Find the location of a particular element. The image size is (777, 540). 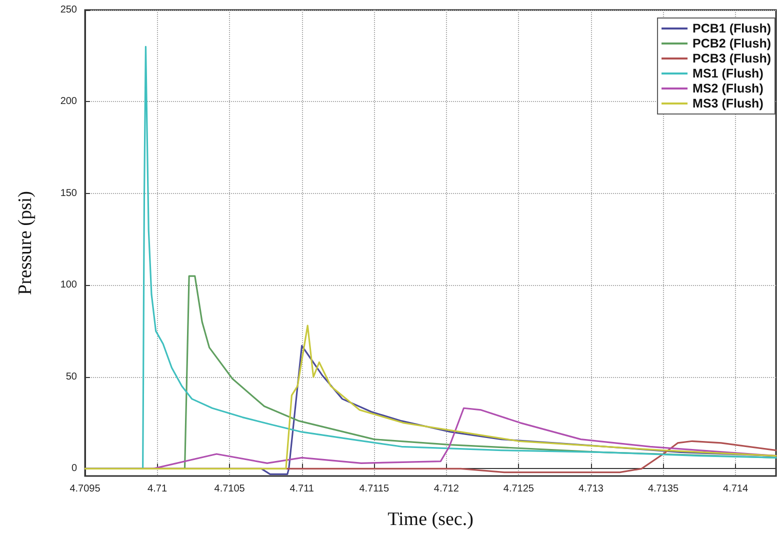

y-tick-label: 150 is located at coordinates (69, 193).